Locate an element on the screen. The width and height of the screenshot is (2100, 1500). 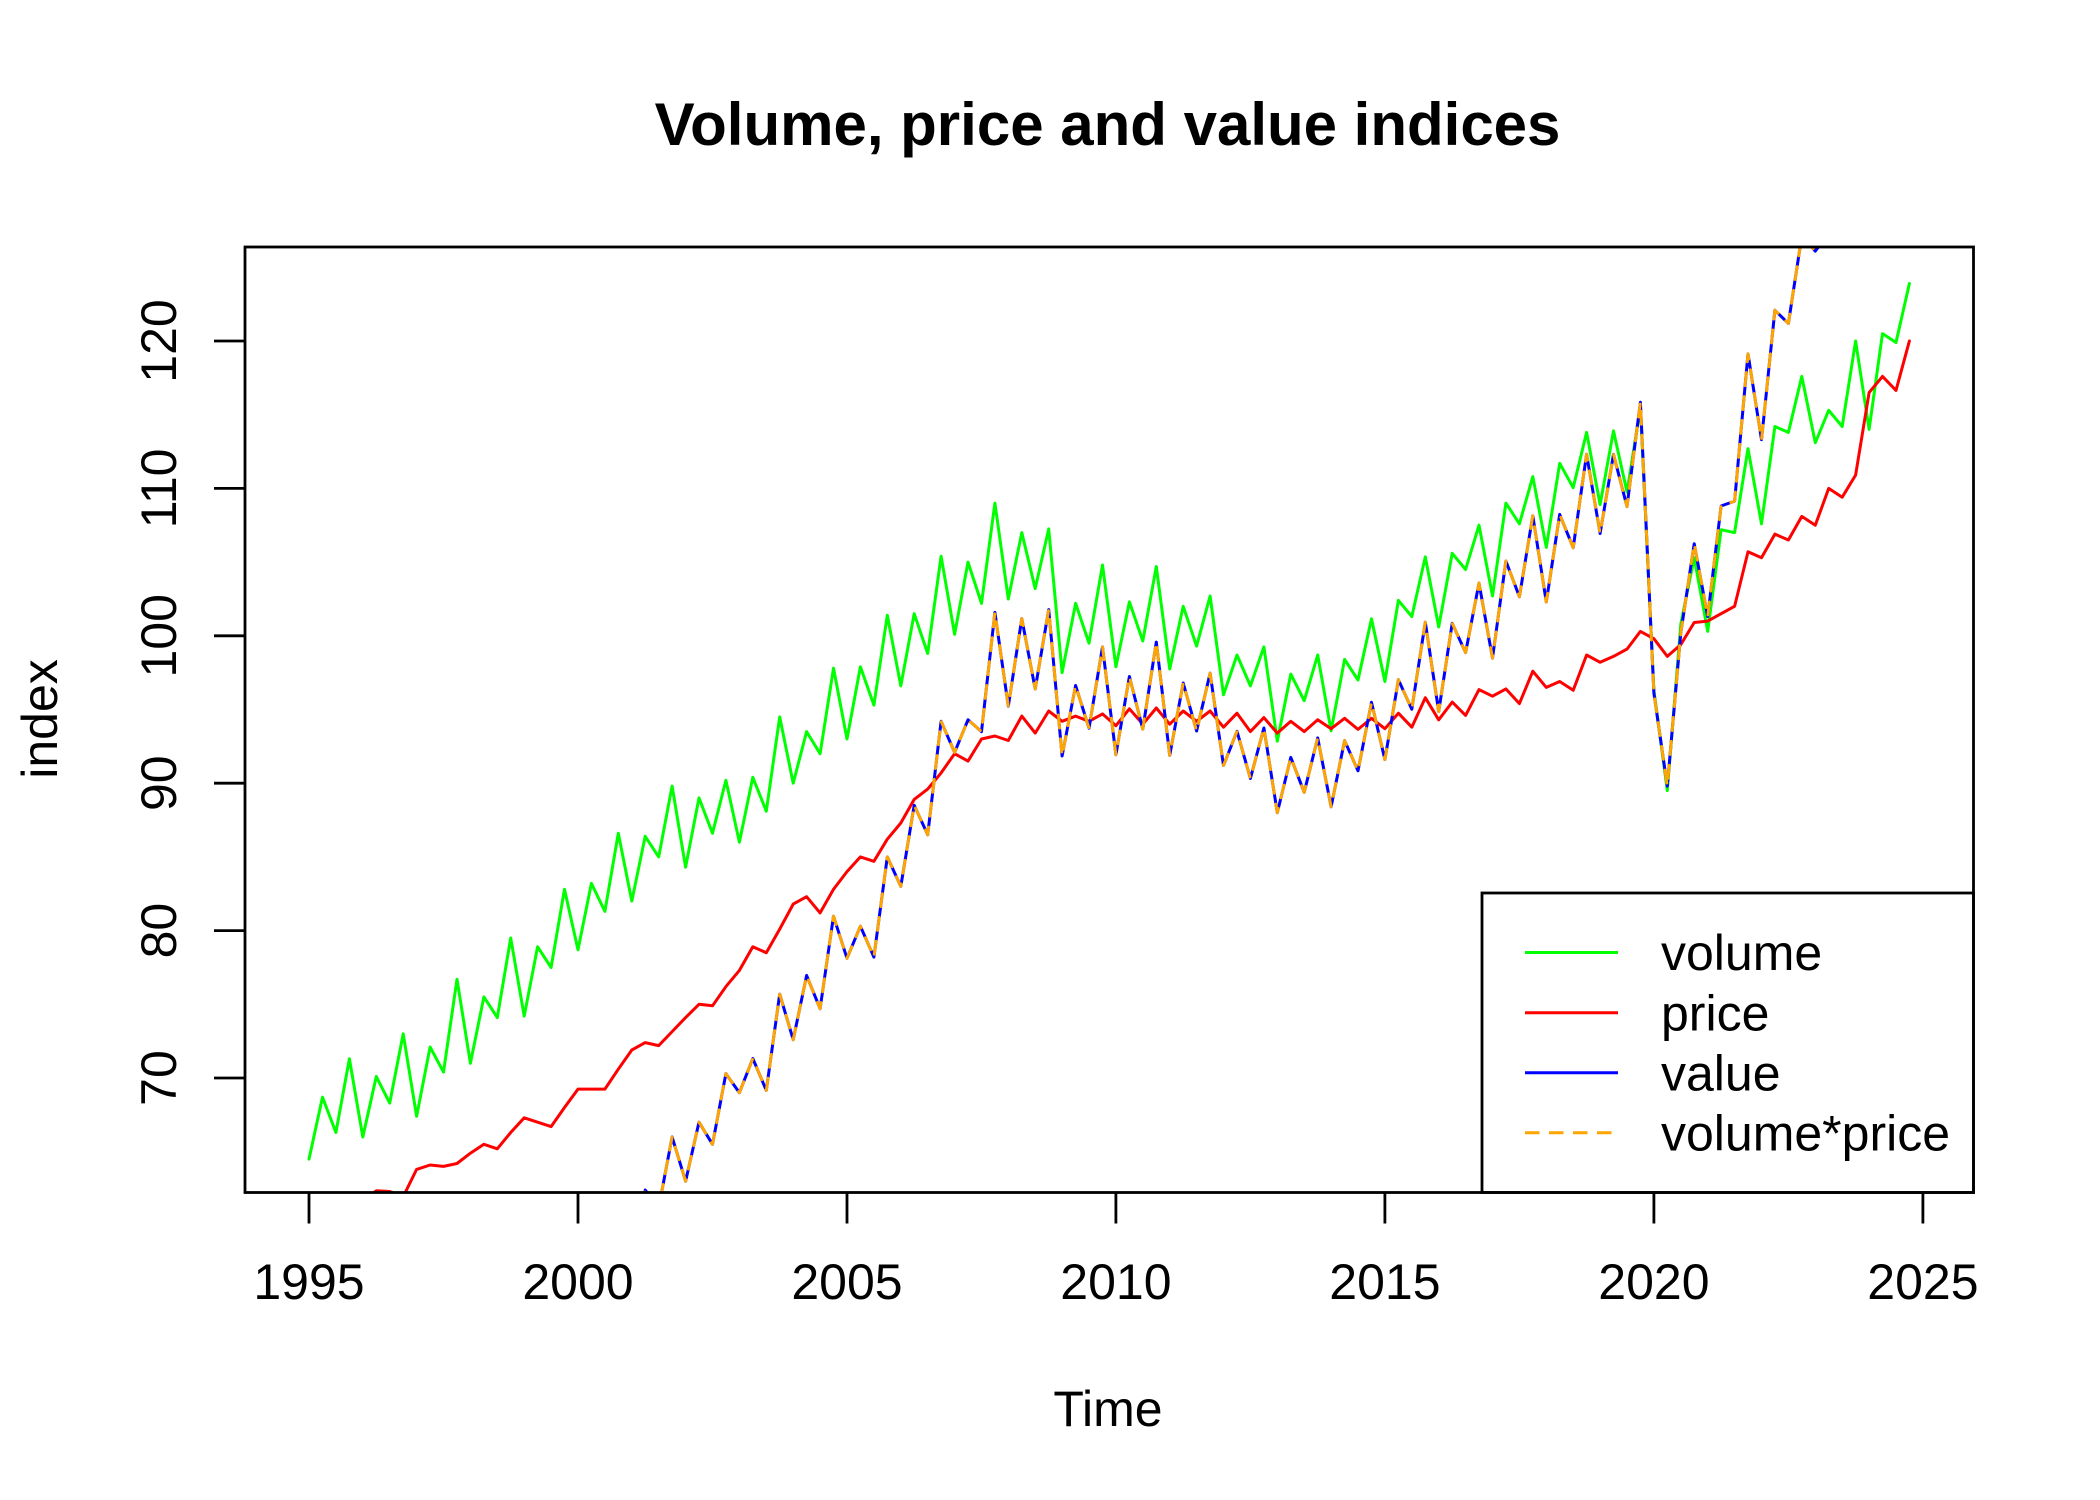
svg-text: index is located at coordinates (40, 719).